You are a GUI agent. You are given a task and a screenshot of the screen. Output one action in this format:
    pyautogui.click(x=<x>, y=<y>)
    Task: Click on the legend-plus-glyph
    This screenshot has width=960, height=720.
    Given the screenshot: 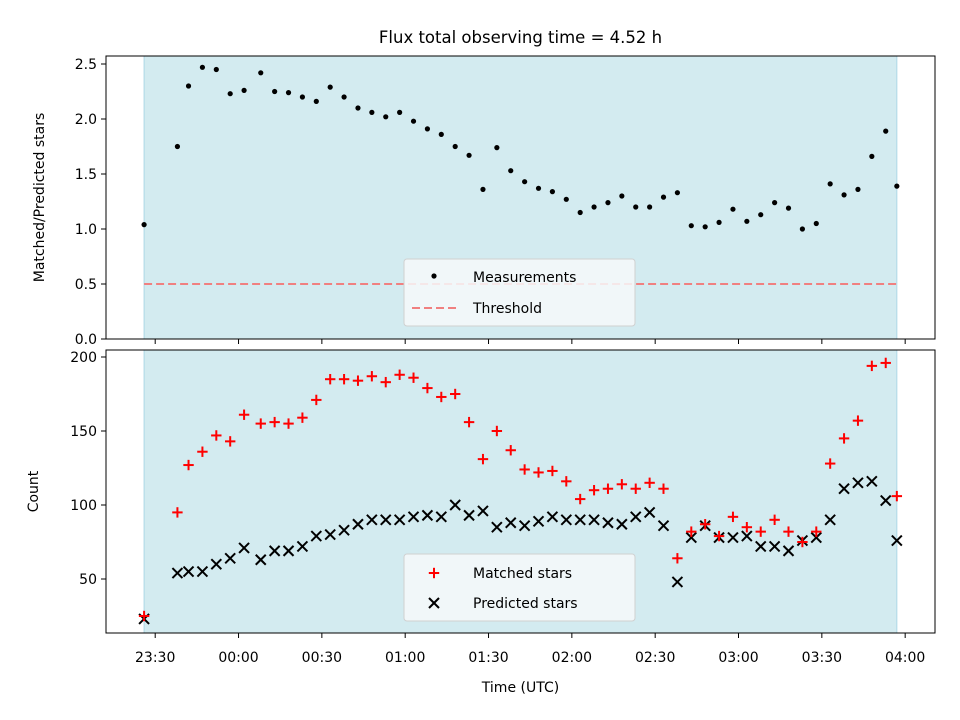 What is the action you would take?
    pyautogui.click(x=434, y=573)
    